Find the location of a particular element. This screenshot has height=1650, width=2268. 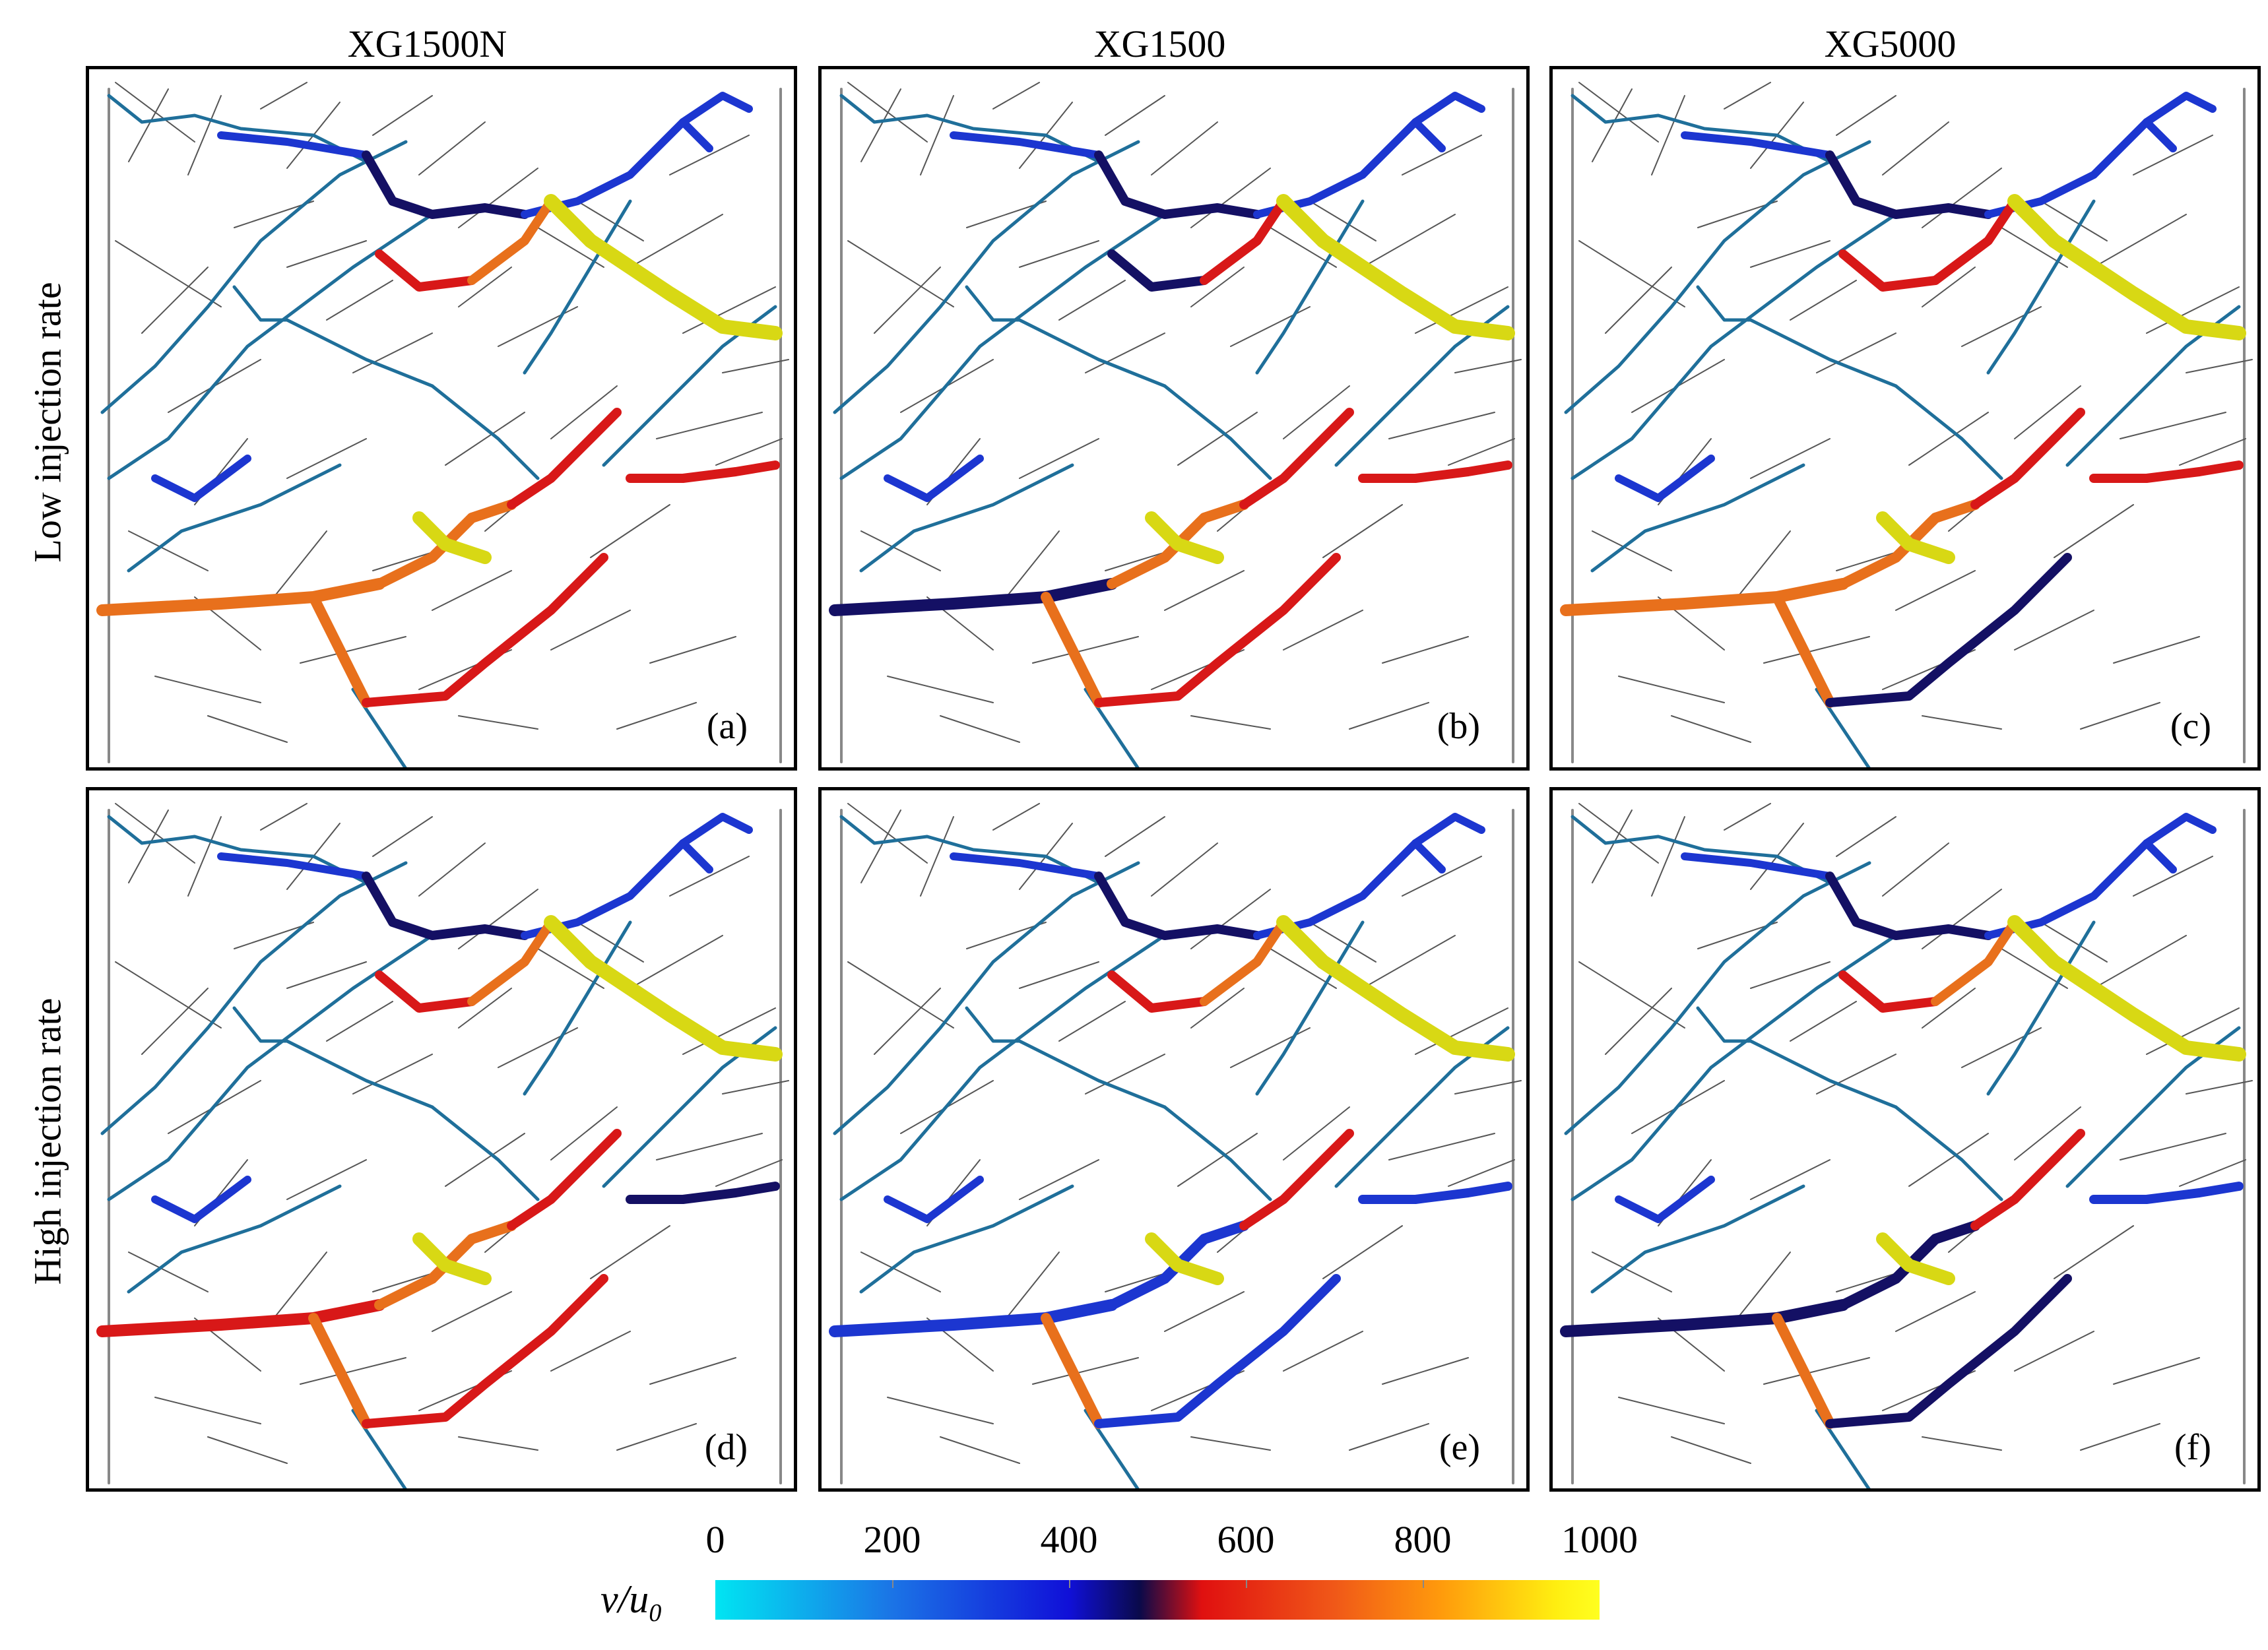

colorbar-tick-200: 200 is located at coordinates (892, 1539).